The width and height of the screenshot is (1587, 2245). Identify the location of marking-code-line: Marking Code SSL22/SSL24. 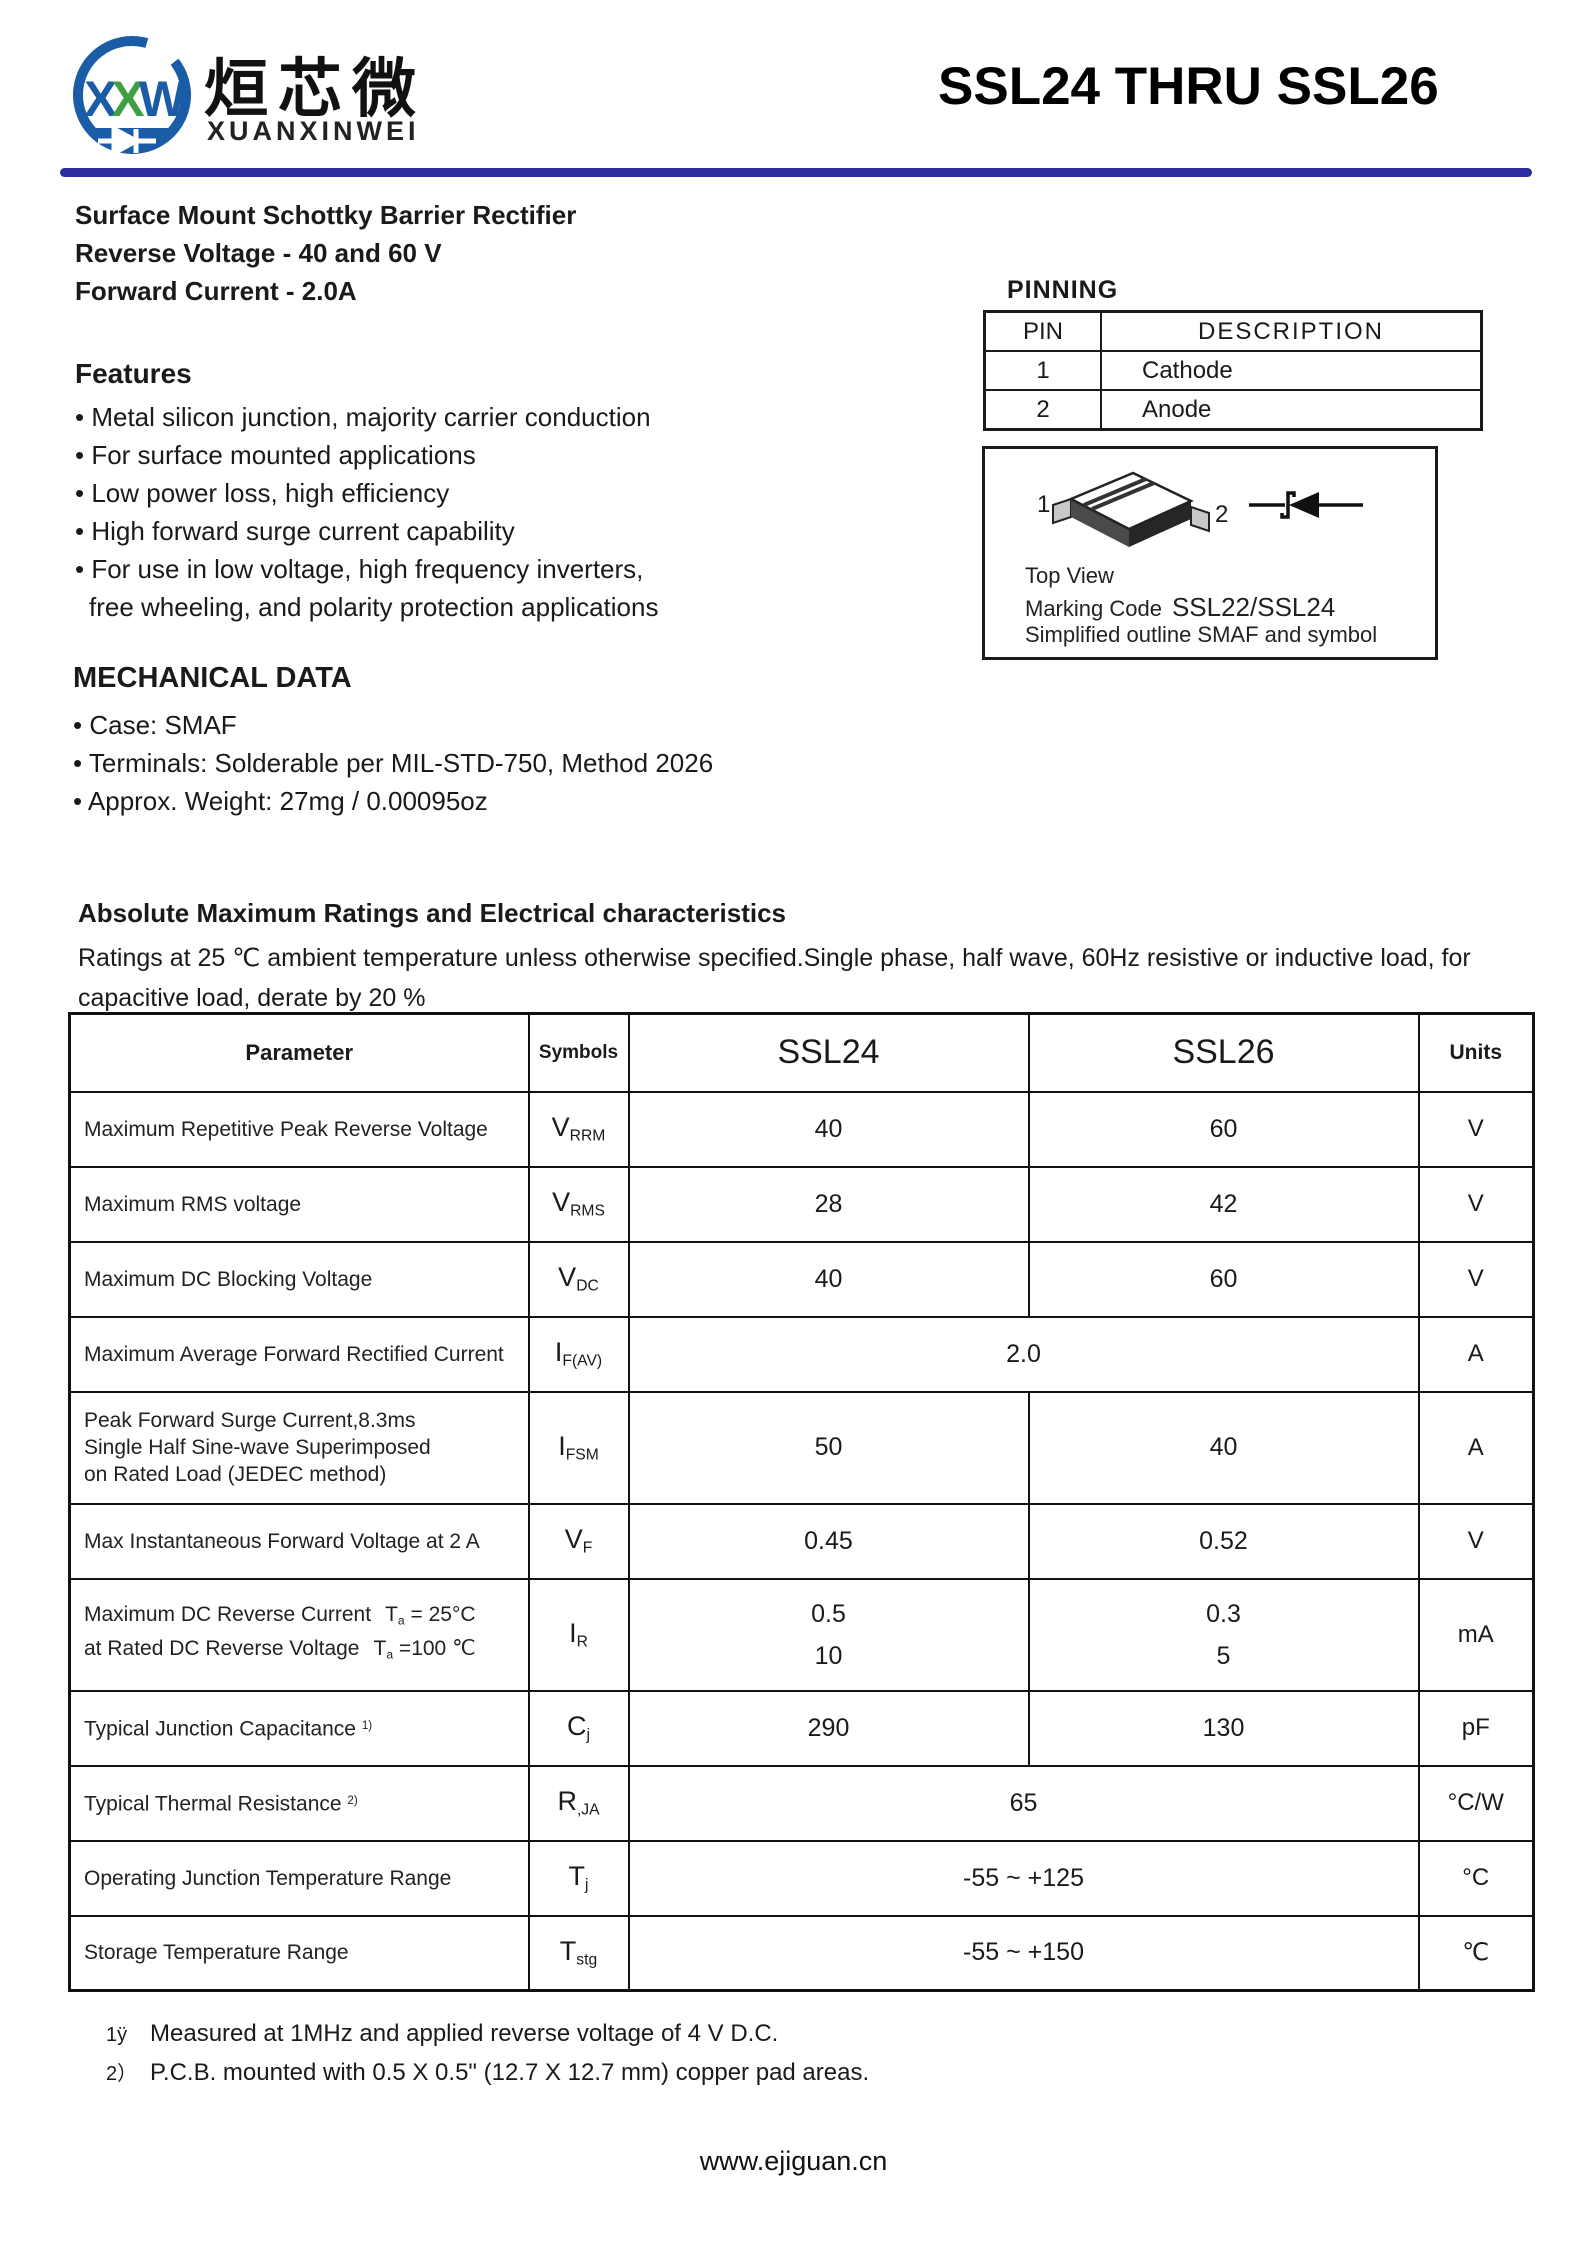
(1180, 607).